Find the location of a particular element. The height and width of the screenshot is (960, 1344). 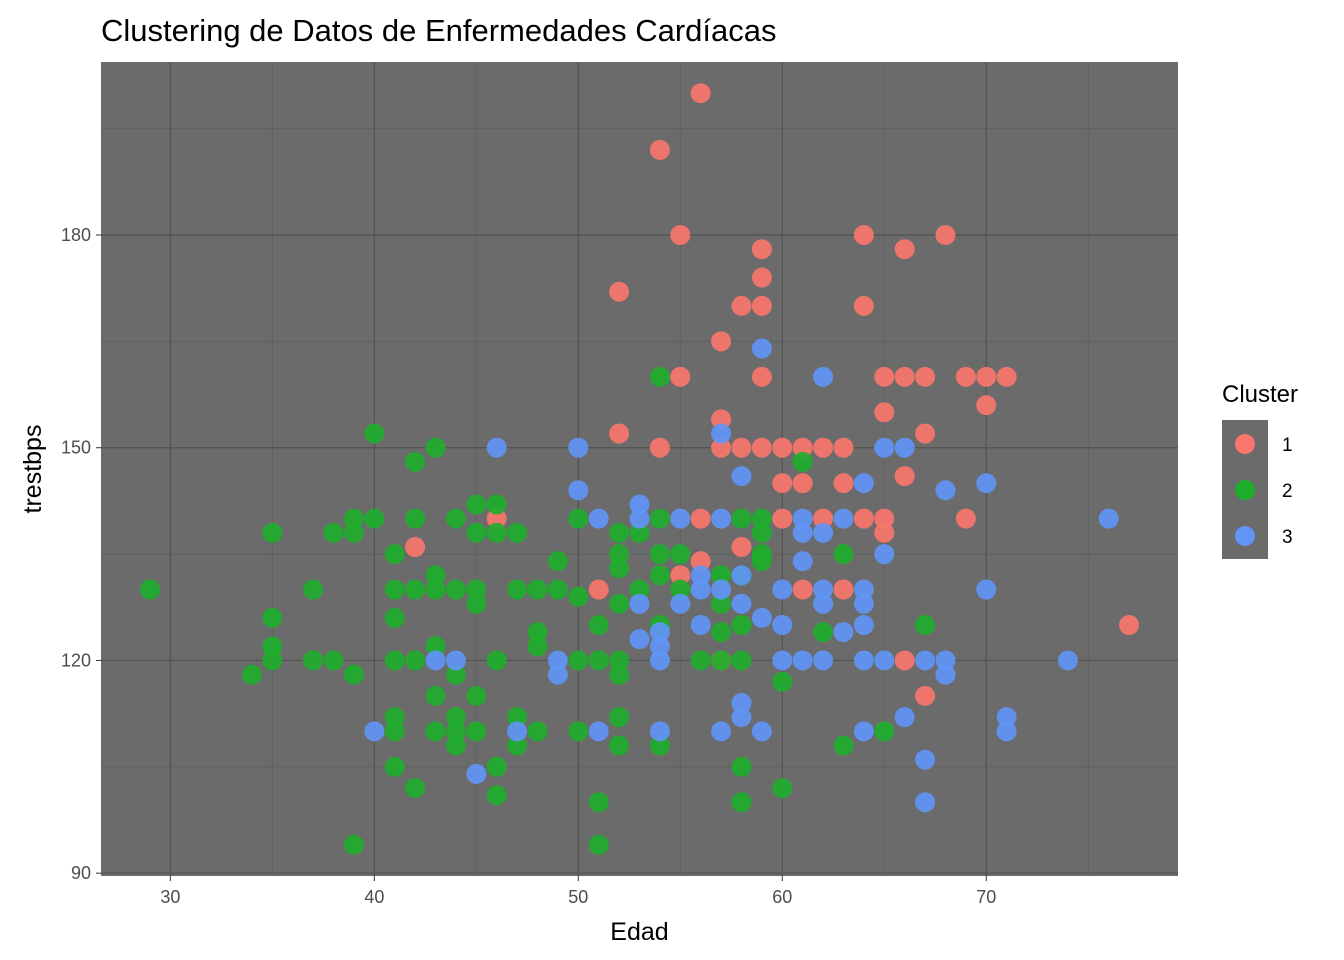

x-tick-label: 40 is located at coordinates (374, 897).